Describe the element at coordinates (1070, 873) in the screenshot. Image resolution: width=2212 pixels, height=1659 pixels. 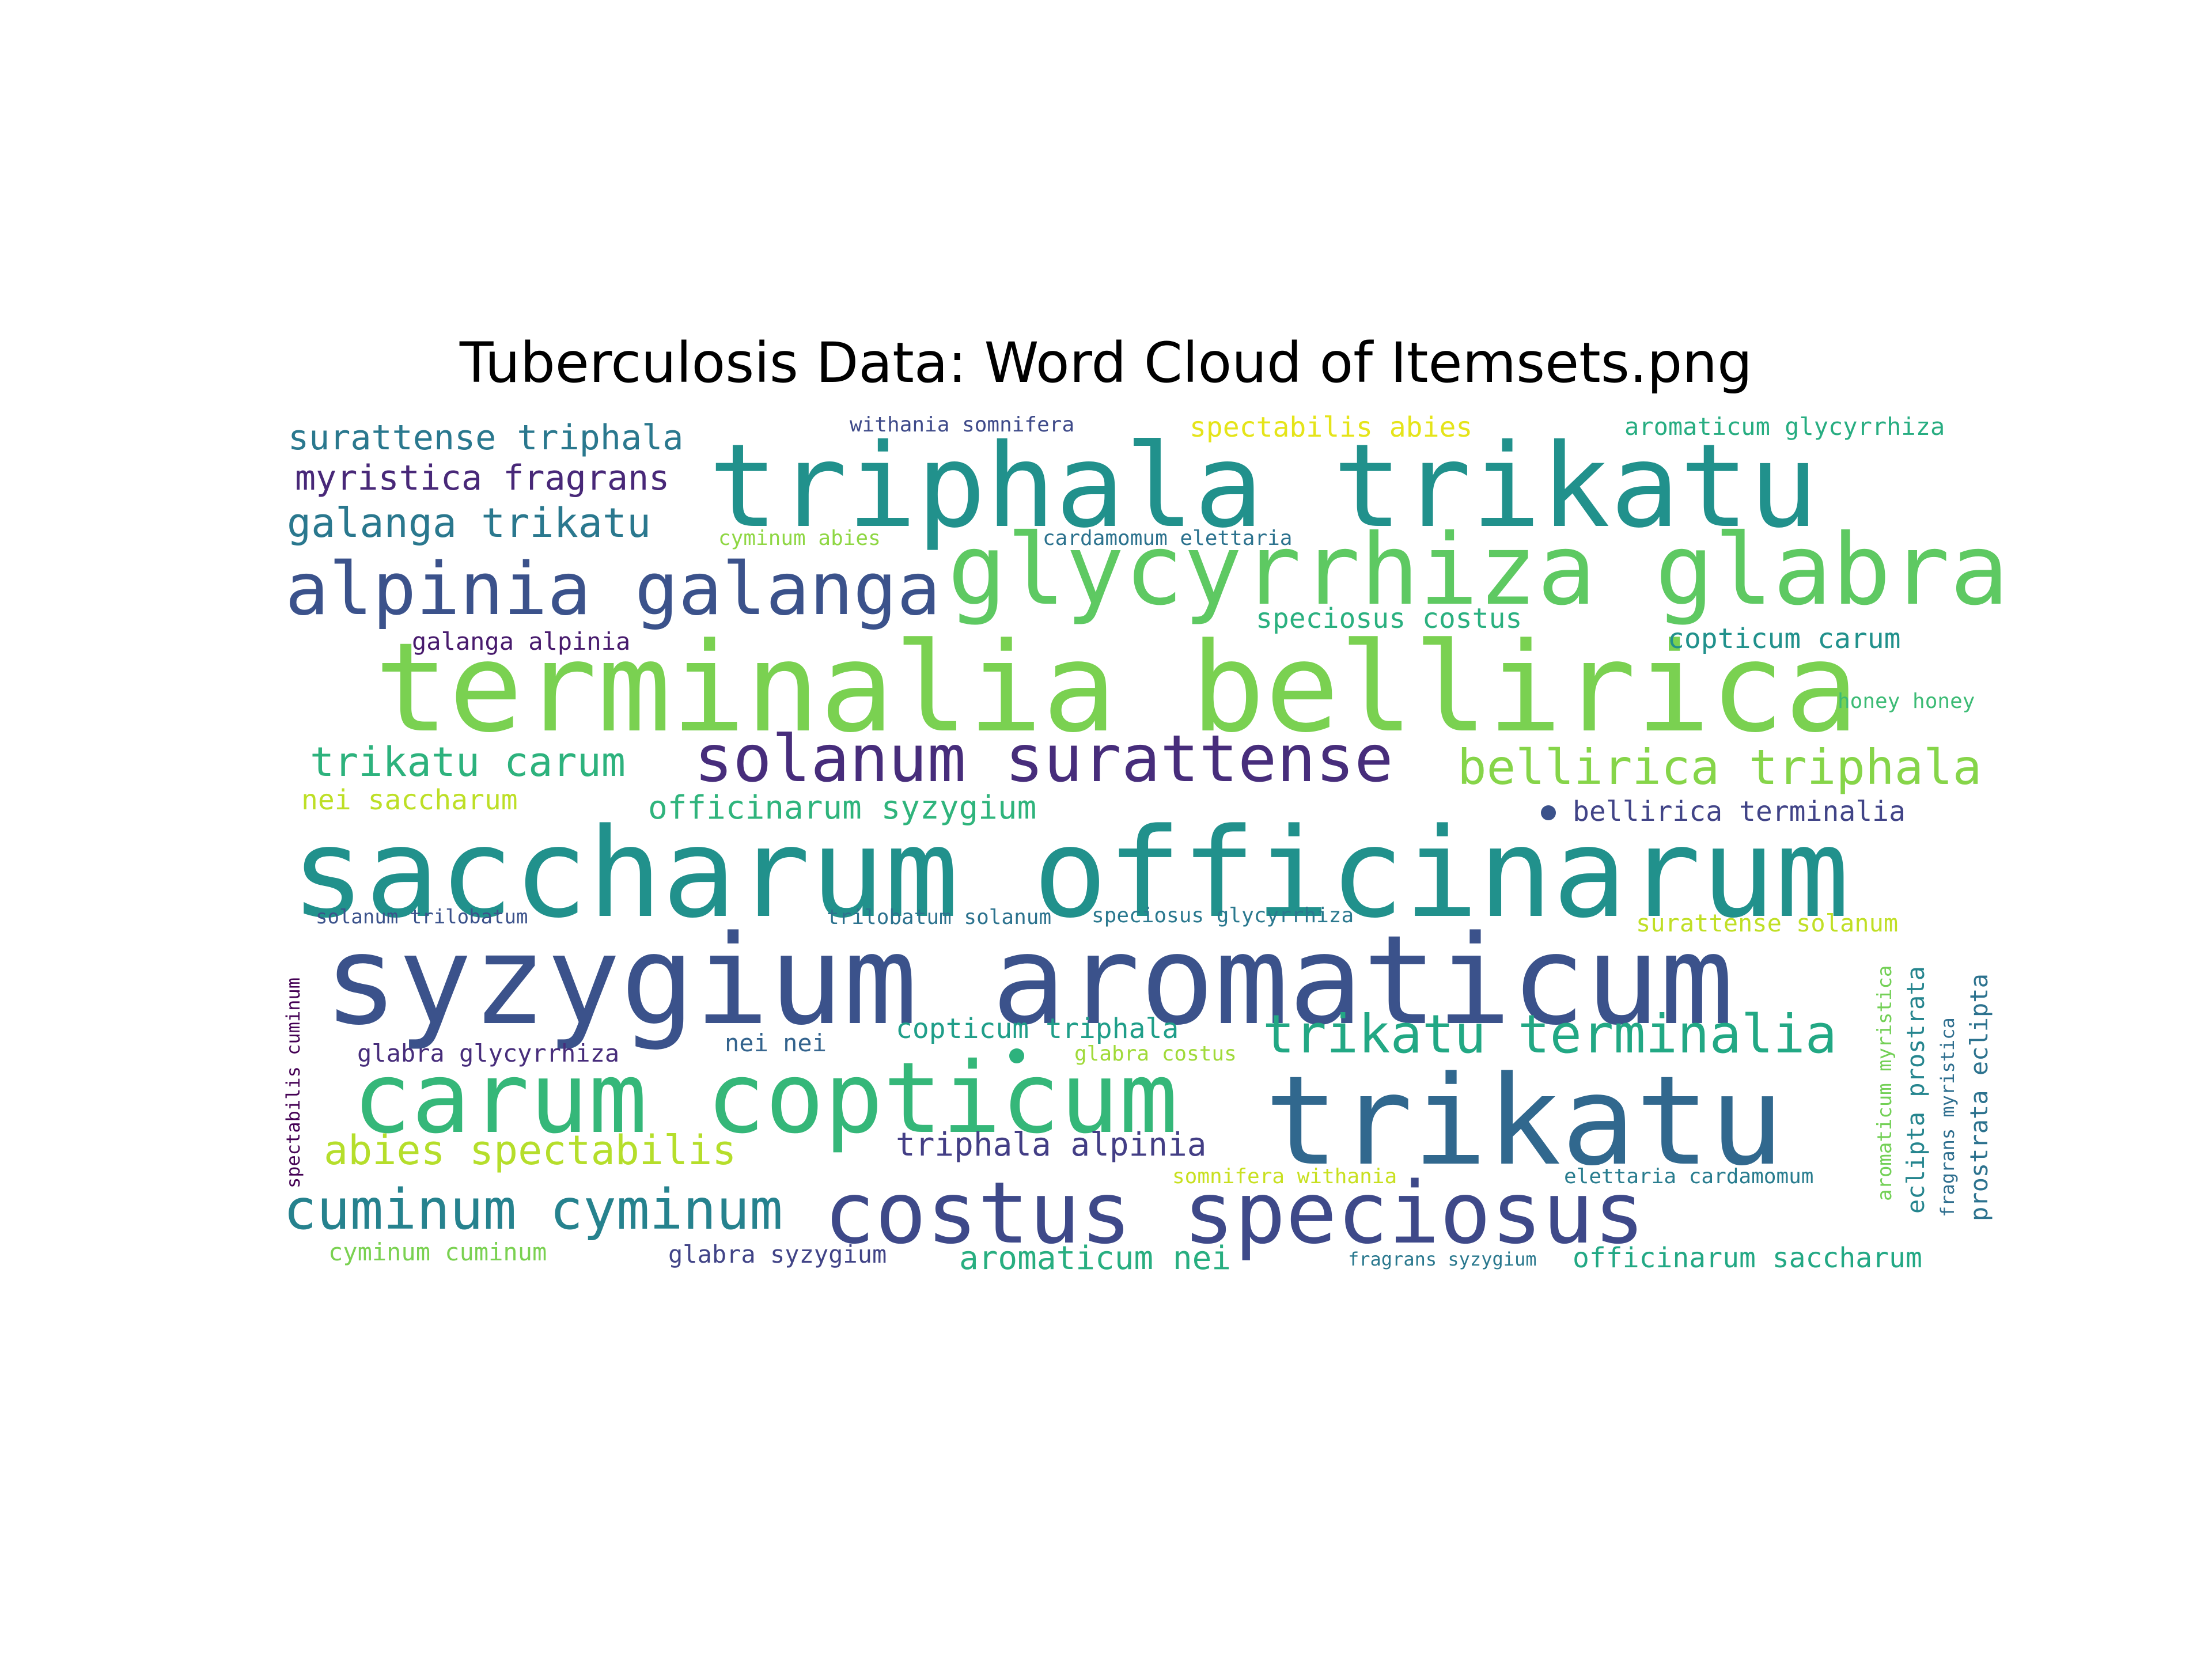
I see `cloud-word: saccharum officinarum` at that location.